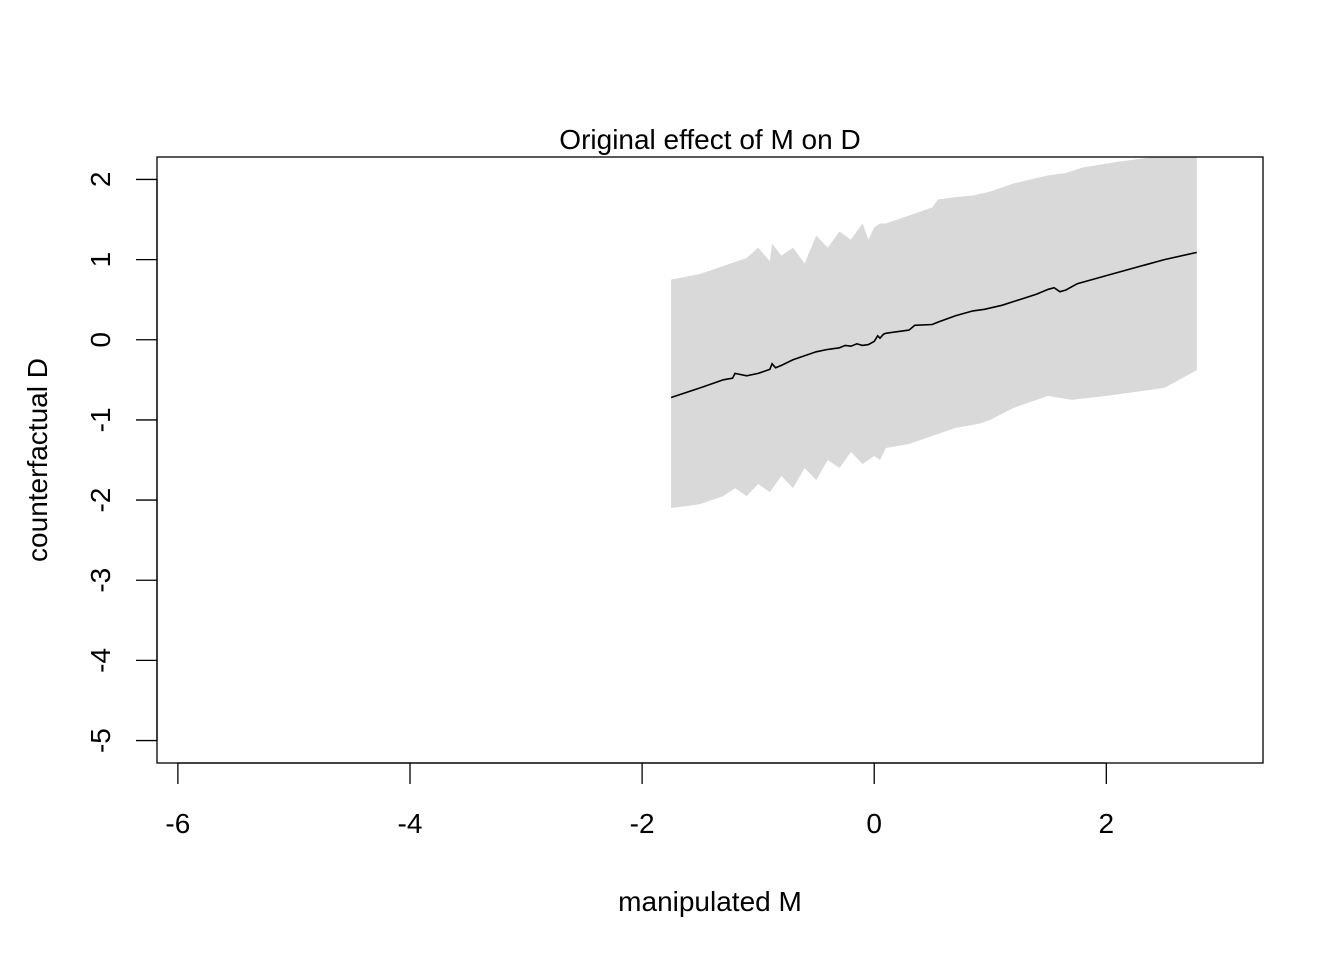 This screenshot has width=1344, height=960. I want to click on plot-area, so click(933, 333).